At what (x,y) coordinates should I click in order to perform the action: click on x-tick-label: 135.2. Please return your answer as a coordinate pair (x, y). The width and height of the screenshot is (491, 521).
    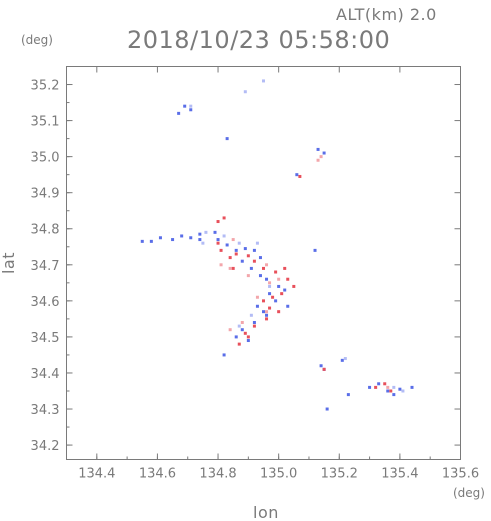
    Looking at the image, I should click on (339, 474).